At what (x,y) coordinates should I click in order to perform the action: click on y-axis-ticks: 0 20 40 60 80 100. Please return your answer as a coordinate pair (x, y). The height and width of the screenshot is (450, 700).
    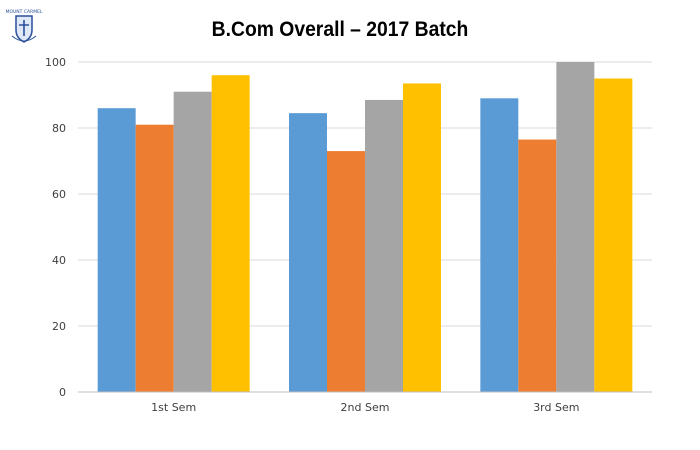
    Looking at the image, I should click on (55, 227).